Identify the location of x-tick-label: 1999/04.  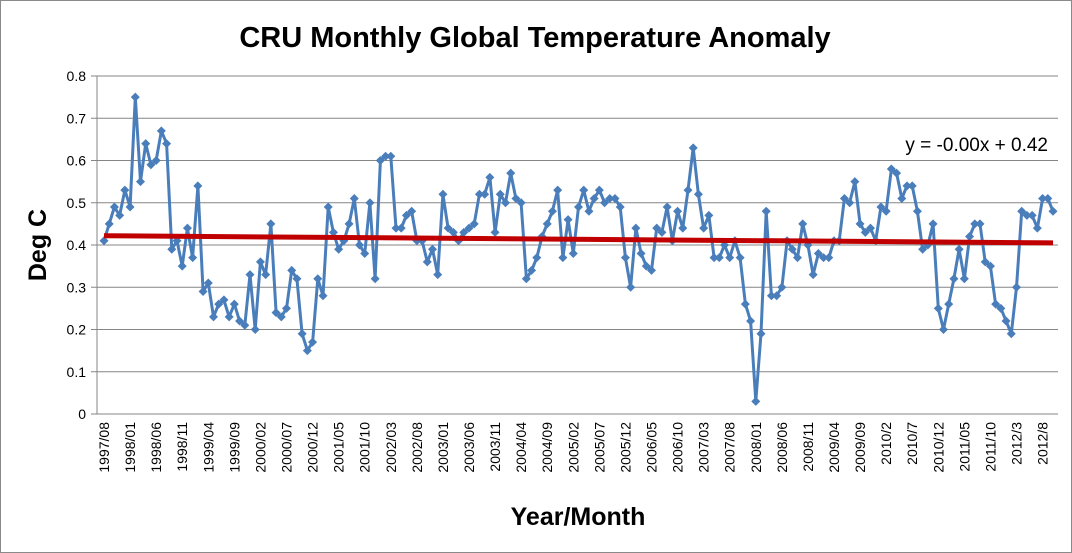
(208, 447).